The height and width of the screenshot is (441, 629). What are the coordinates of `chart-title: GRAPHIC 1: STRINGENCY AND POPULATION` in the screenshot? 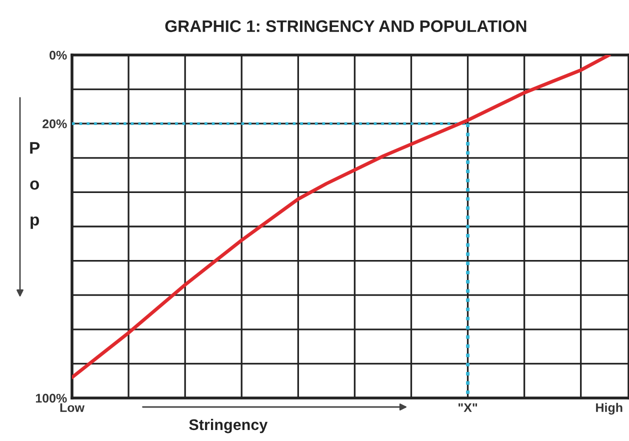 It's located at (345, 26).